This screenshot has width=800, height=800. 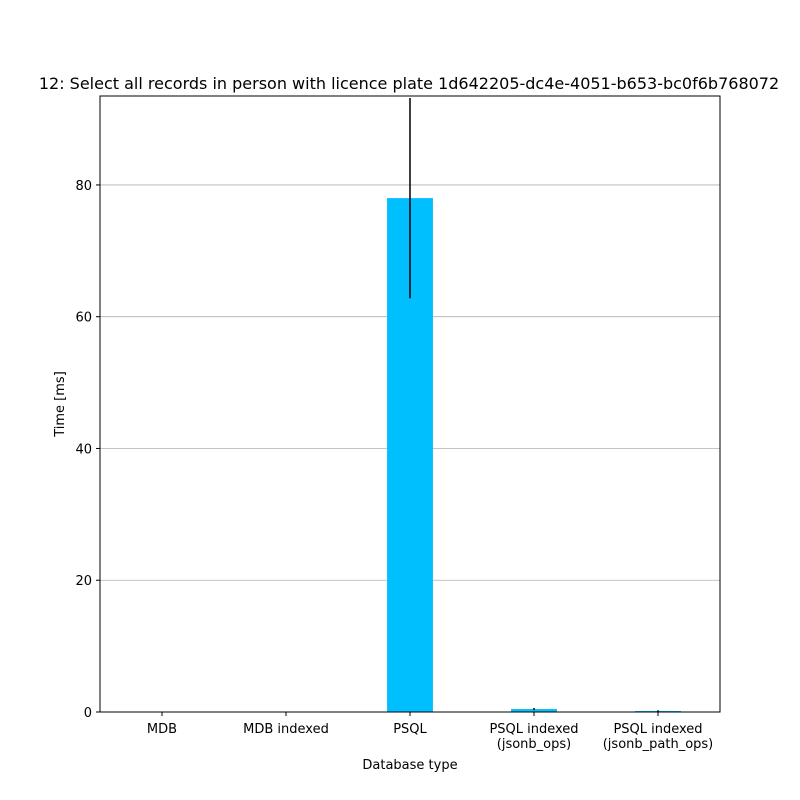 What do you see at coordinates (286, 729) in the screenshot?
I see `x-tick-label: MDB indexed` at bounding box center [286, 729].